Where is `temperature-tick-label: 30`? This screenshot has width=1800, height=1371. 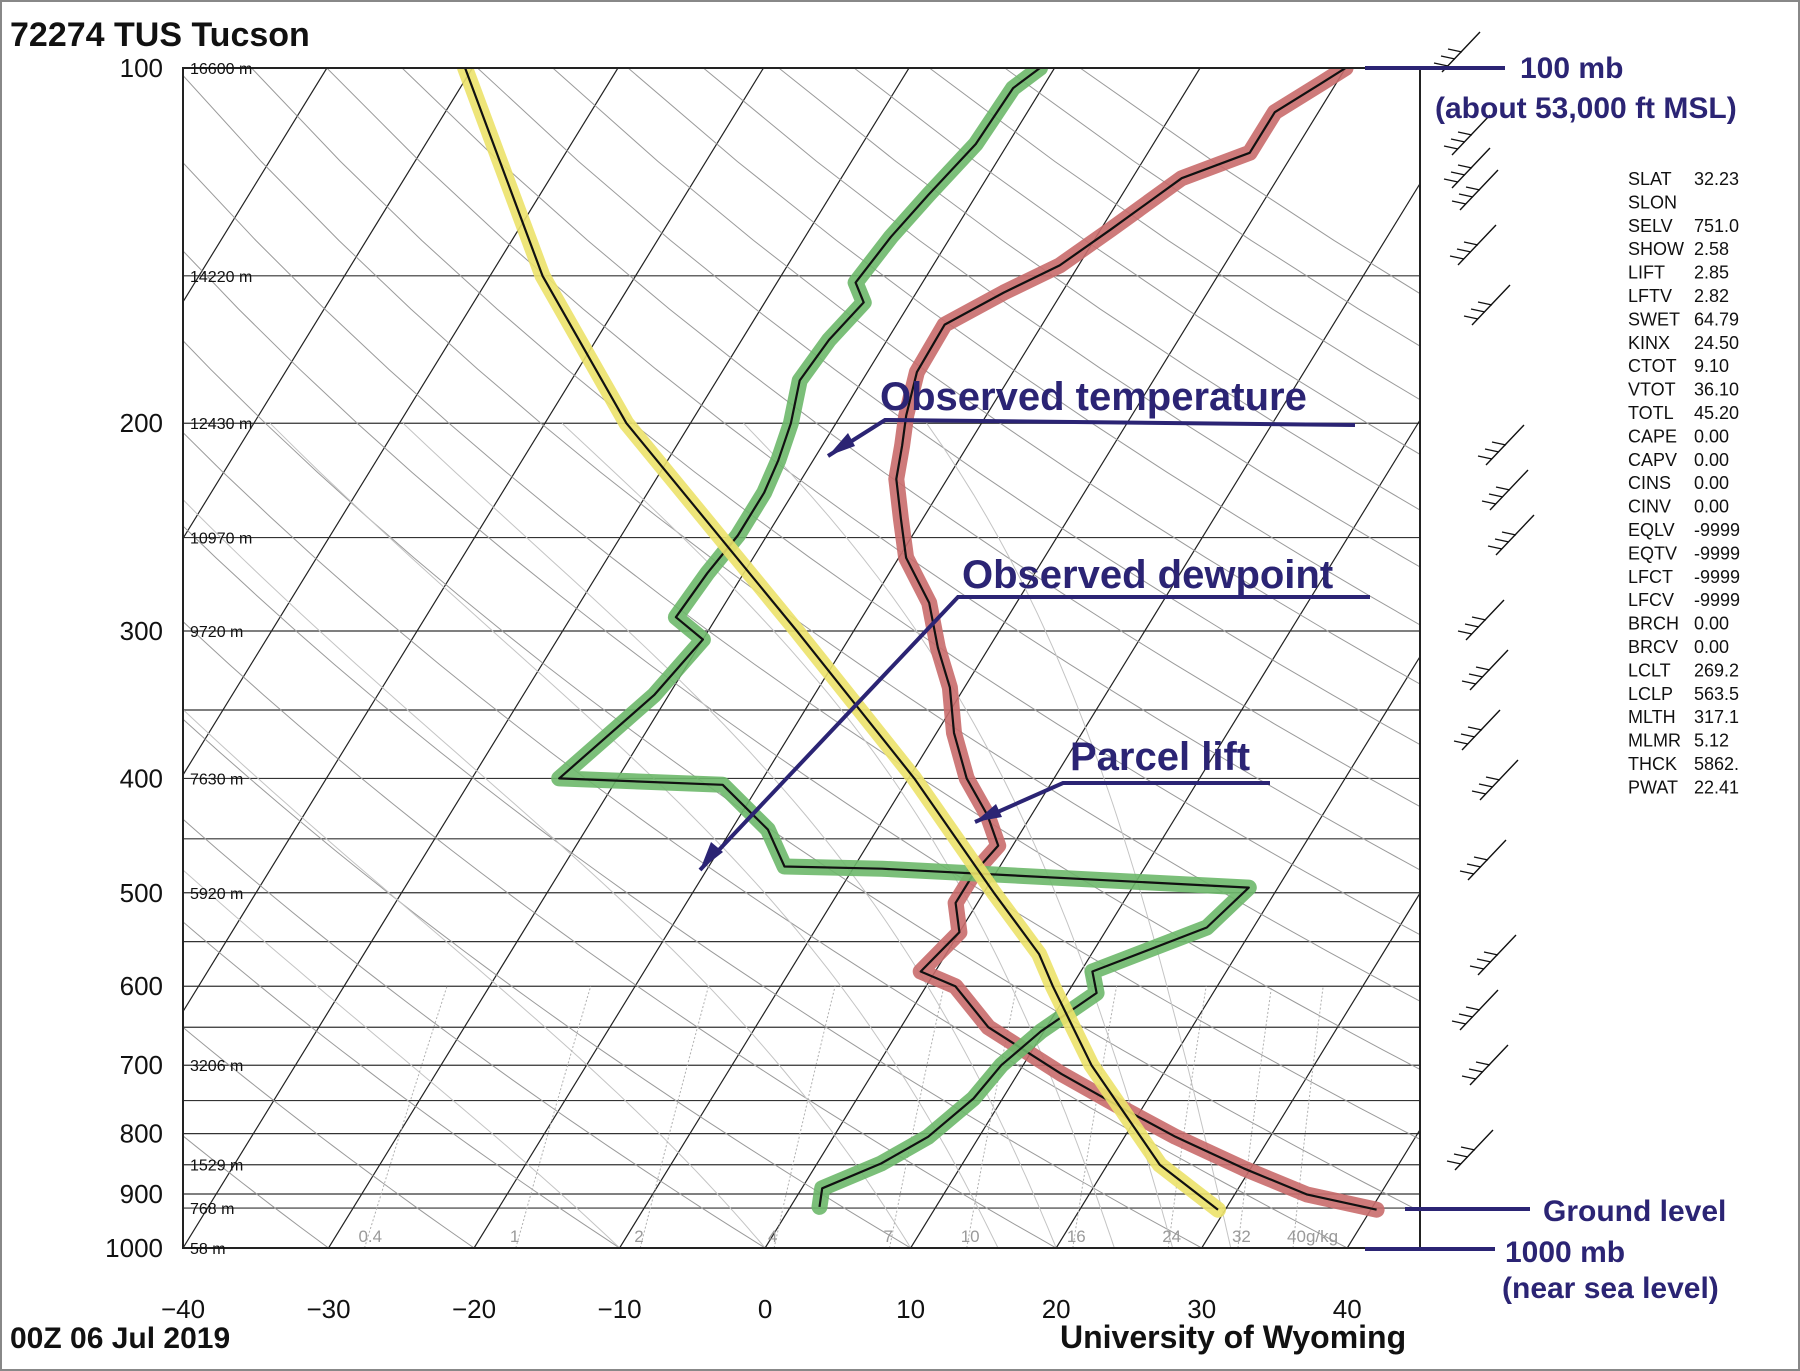
temperature-tick-label: 30 is located at coordinates (1201, 1309).